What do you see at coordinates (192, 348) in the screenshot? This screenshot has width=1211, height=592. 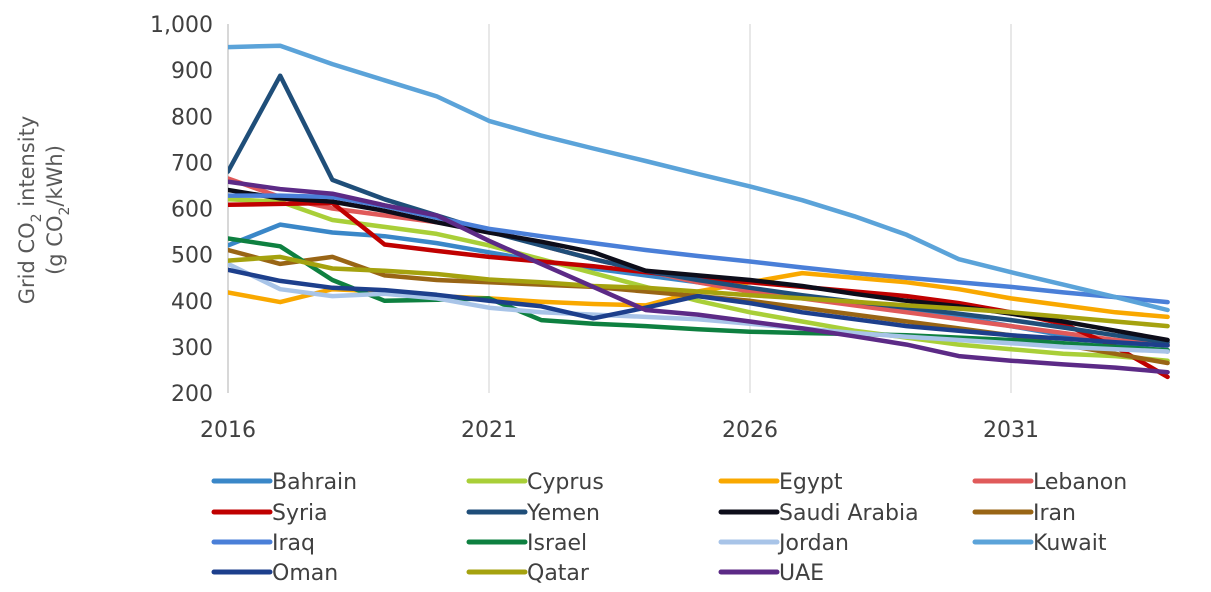 I see `y-tick-label: 300` at bounding box center [192, 348].